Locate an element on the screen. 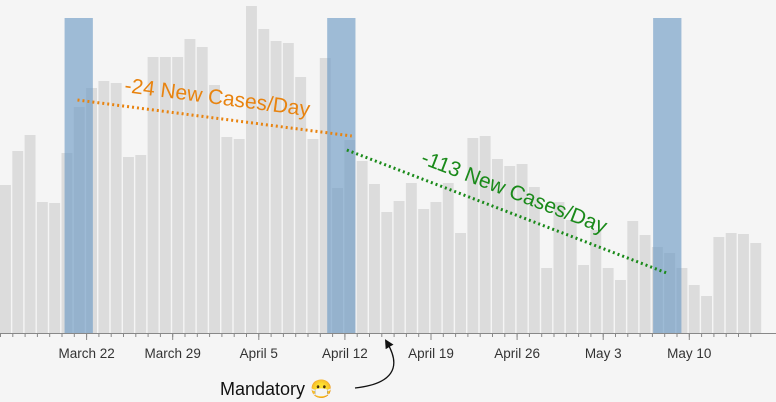  x-tick-label: March 29 is located at coordinates (173, 353).